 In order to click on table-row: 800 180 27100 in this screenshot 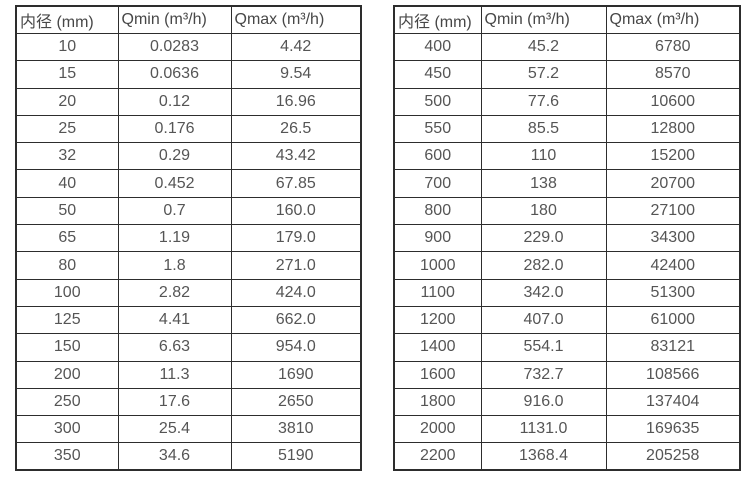, I will do `click(567, 211)`.